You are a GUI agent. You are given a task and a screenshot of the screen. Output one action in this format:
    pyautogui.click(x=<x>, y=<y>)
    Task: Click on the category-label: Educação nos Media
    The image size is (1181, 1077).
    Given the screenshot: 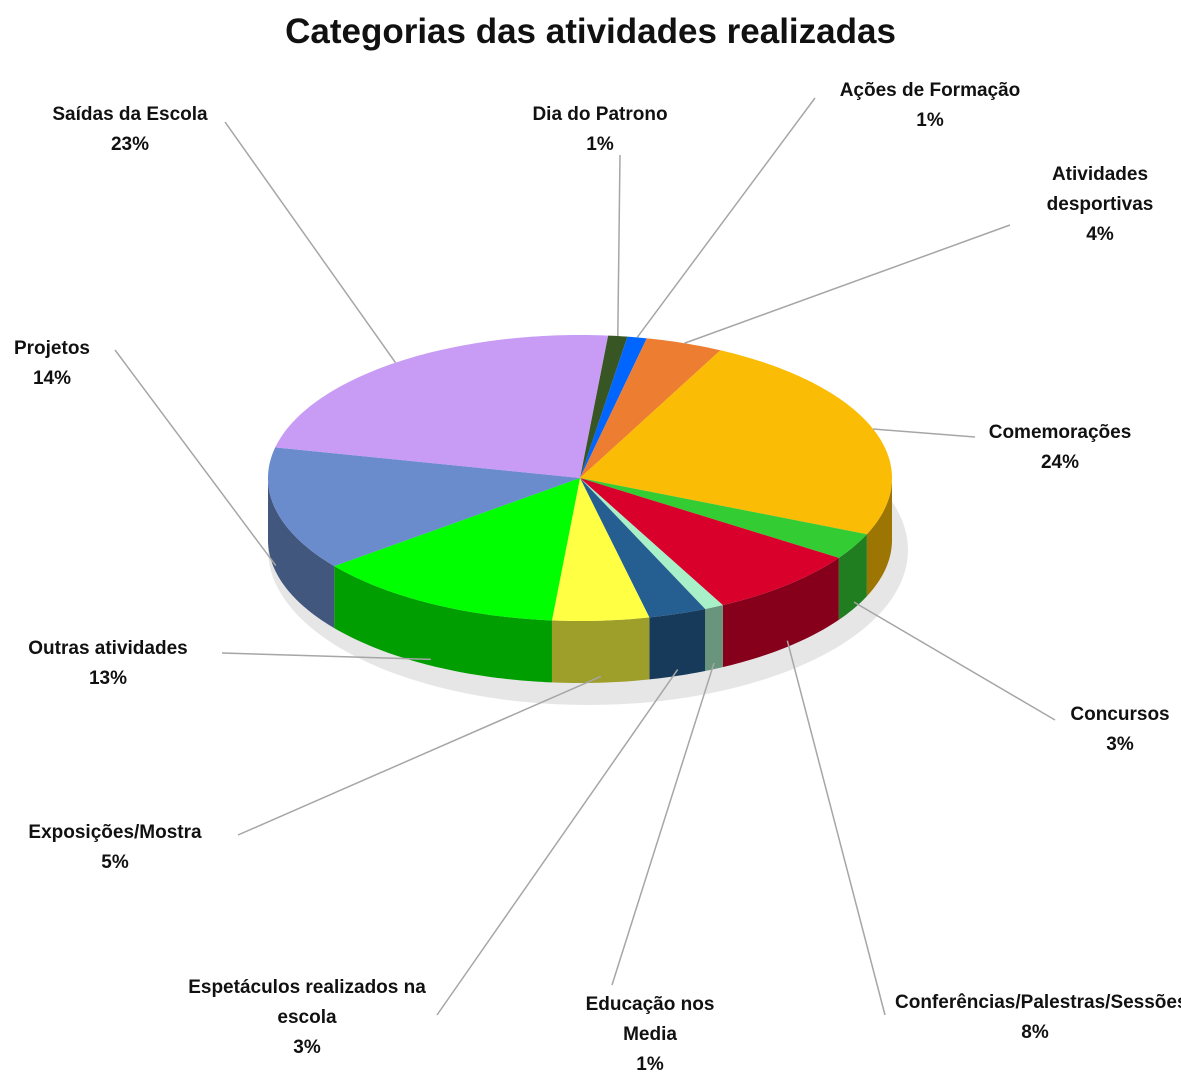 What is the action you would take?
    pyautogui.click(x=650, y=1019)
    